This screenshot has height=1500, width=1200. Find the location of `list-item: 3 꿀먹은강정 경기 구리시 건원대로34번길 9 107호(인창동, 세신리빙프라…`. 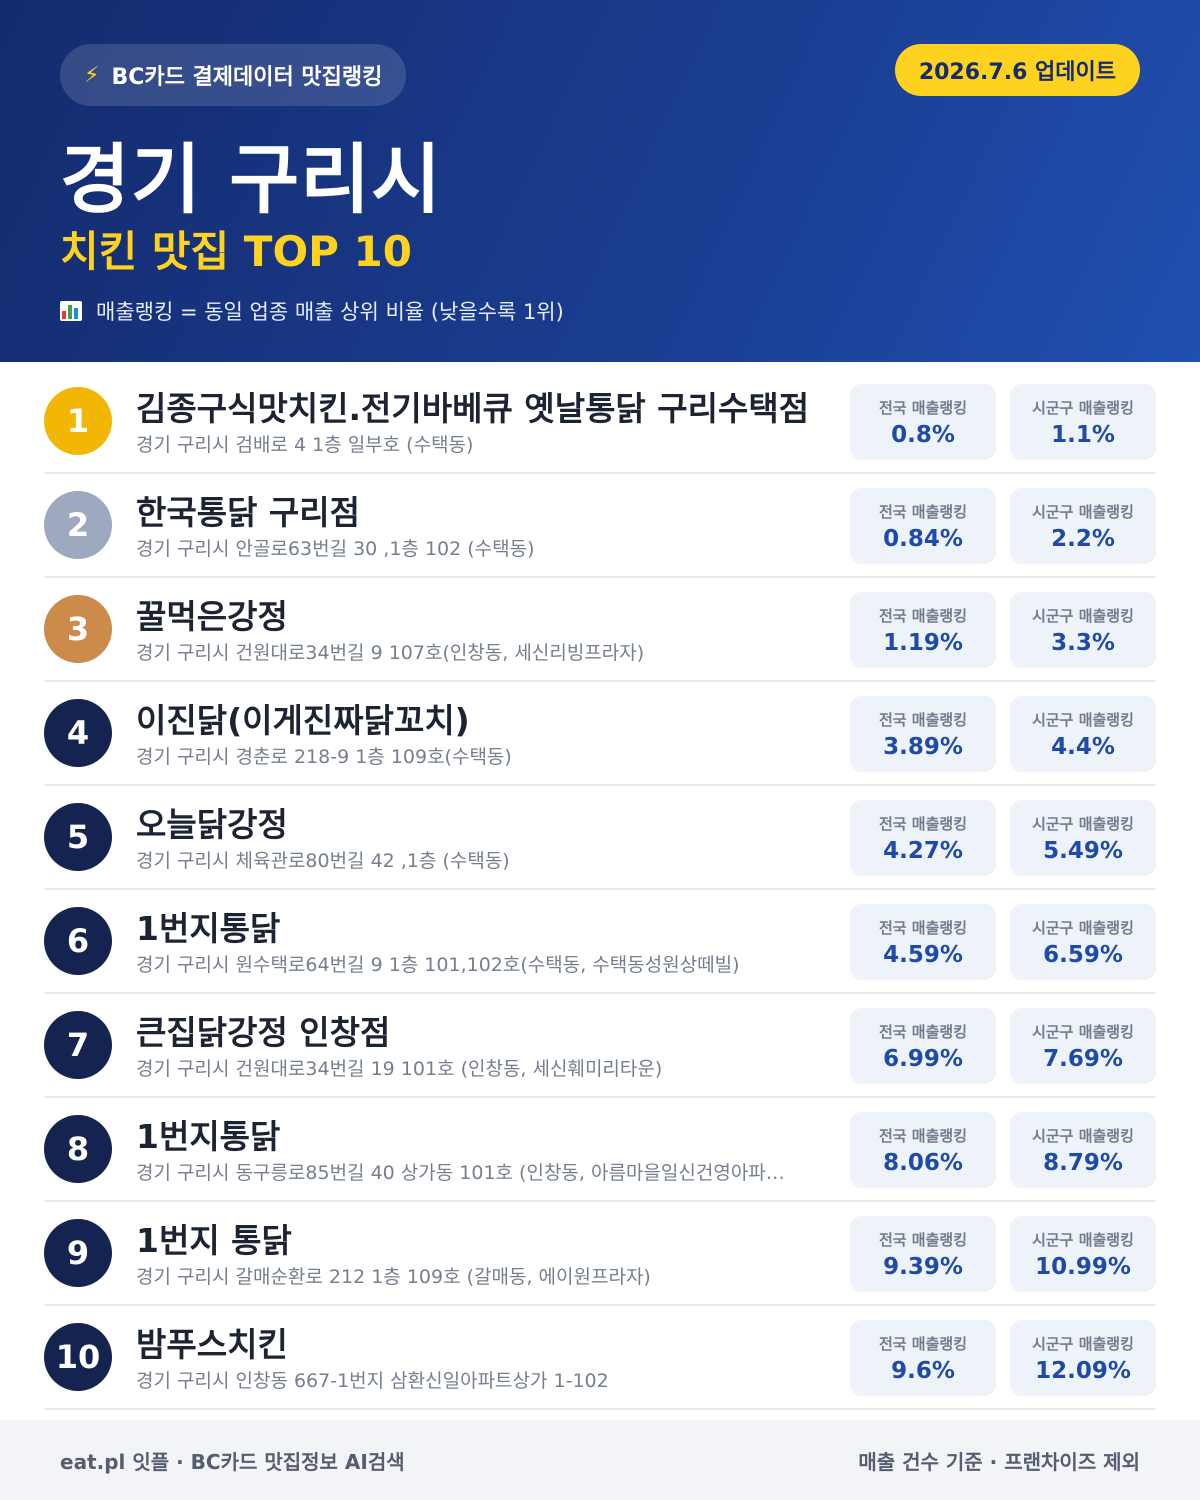

list-item: 3 꿀먹은강정 경기 구리시 건원대로34번길 9 107호(인창동, 세신리빙프라… is located at coordinates (600, 630).